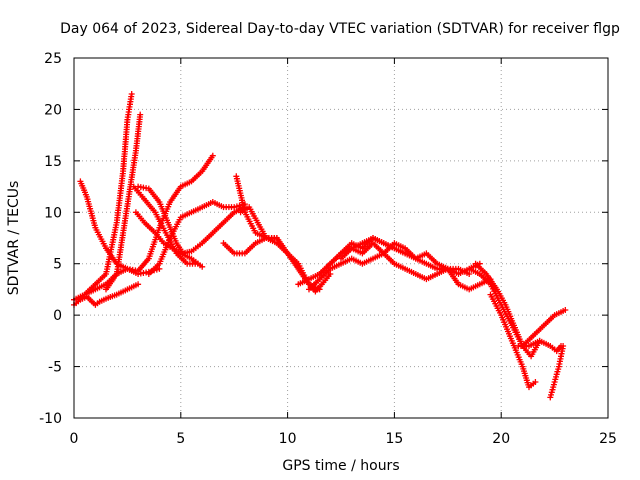  Describe the element at coordinates (608, 439) in the screenshot. I see `x-tick-label: 25` at that location.